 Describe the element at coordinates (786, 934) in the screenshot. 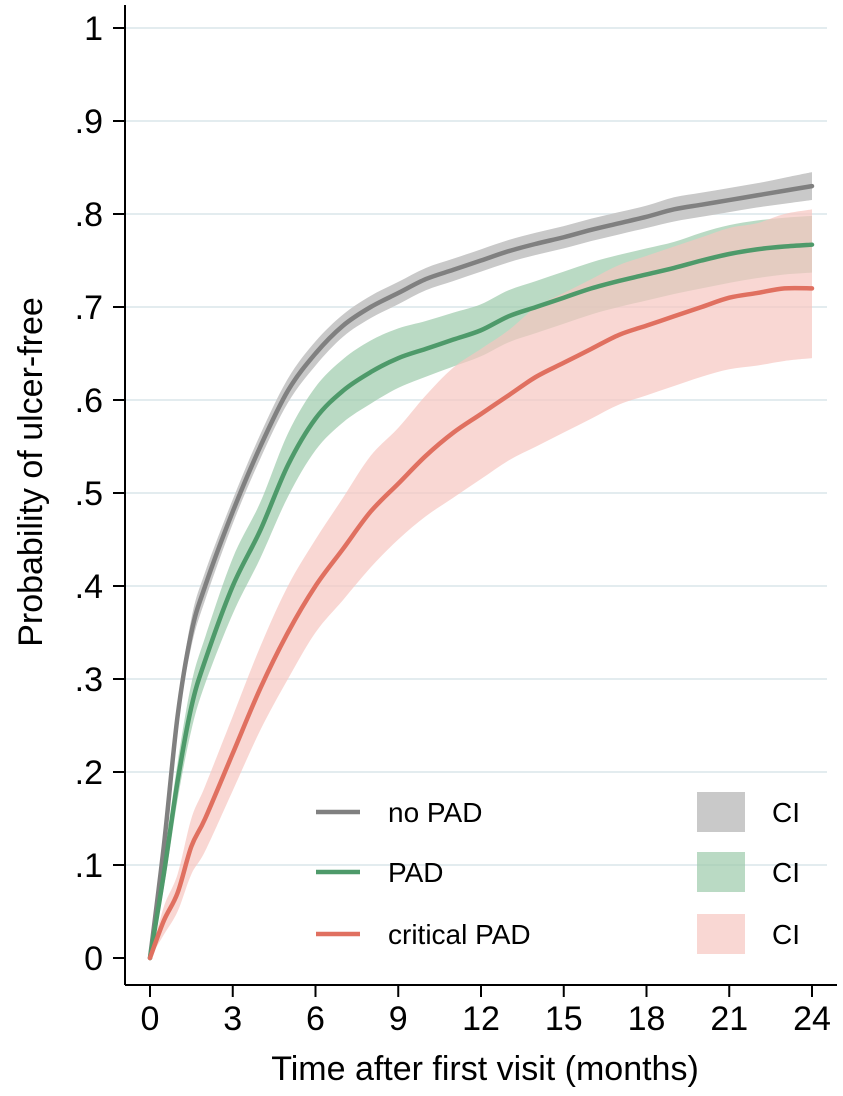

I see `legend-ci-label-critical-pad: CI` at that location.